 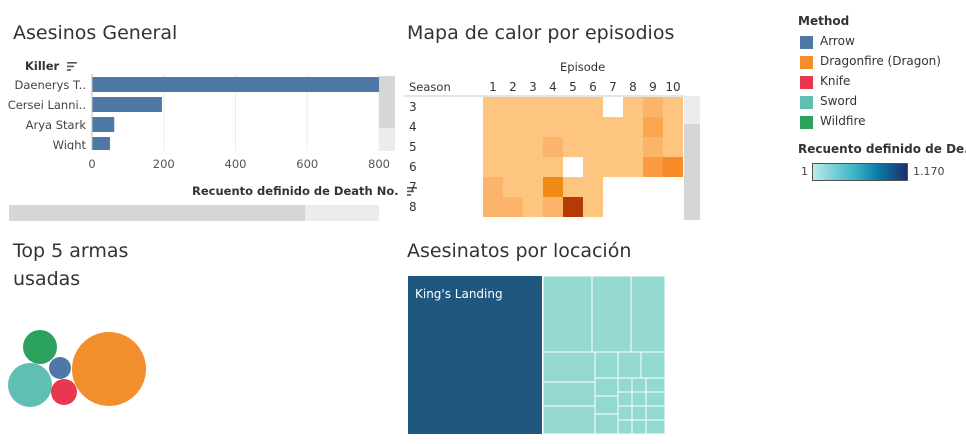 I want to click on heatmap-vertical-scroll-thumb, so click(x=692, y=172).